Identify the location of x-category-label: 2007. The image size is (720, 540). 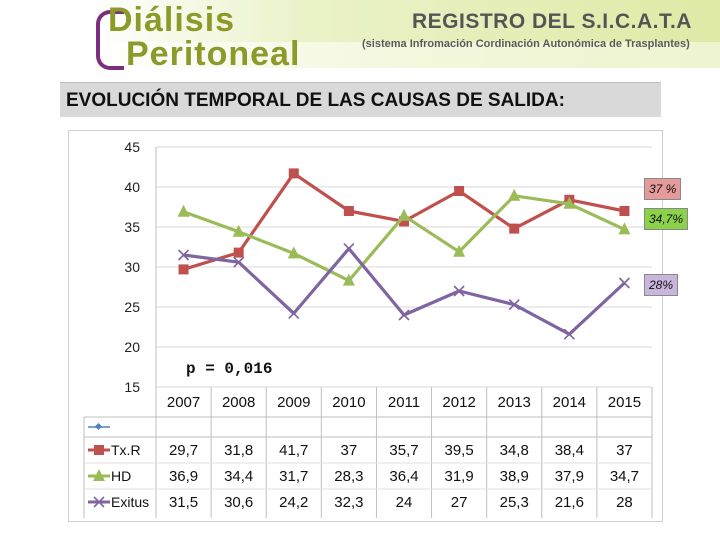
(183, 402).